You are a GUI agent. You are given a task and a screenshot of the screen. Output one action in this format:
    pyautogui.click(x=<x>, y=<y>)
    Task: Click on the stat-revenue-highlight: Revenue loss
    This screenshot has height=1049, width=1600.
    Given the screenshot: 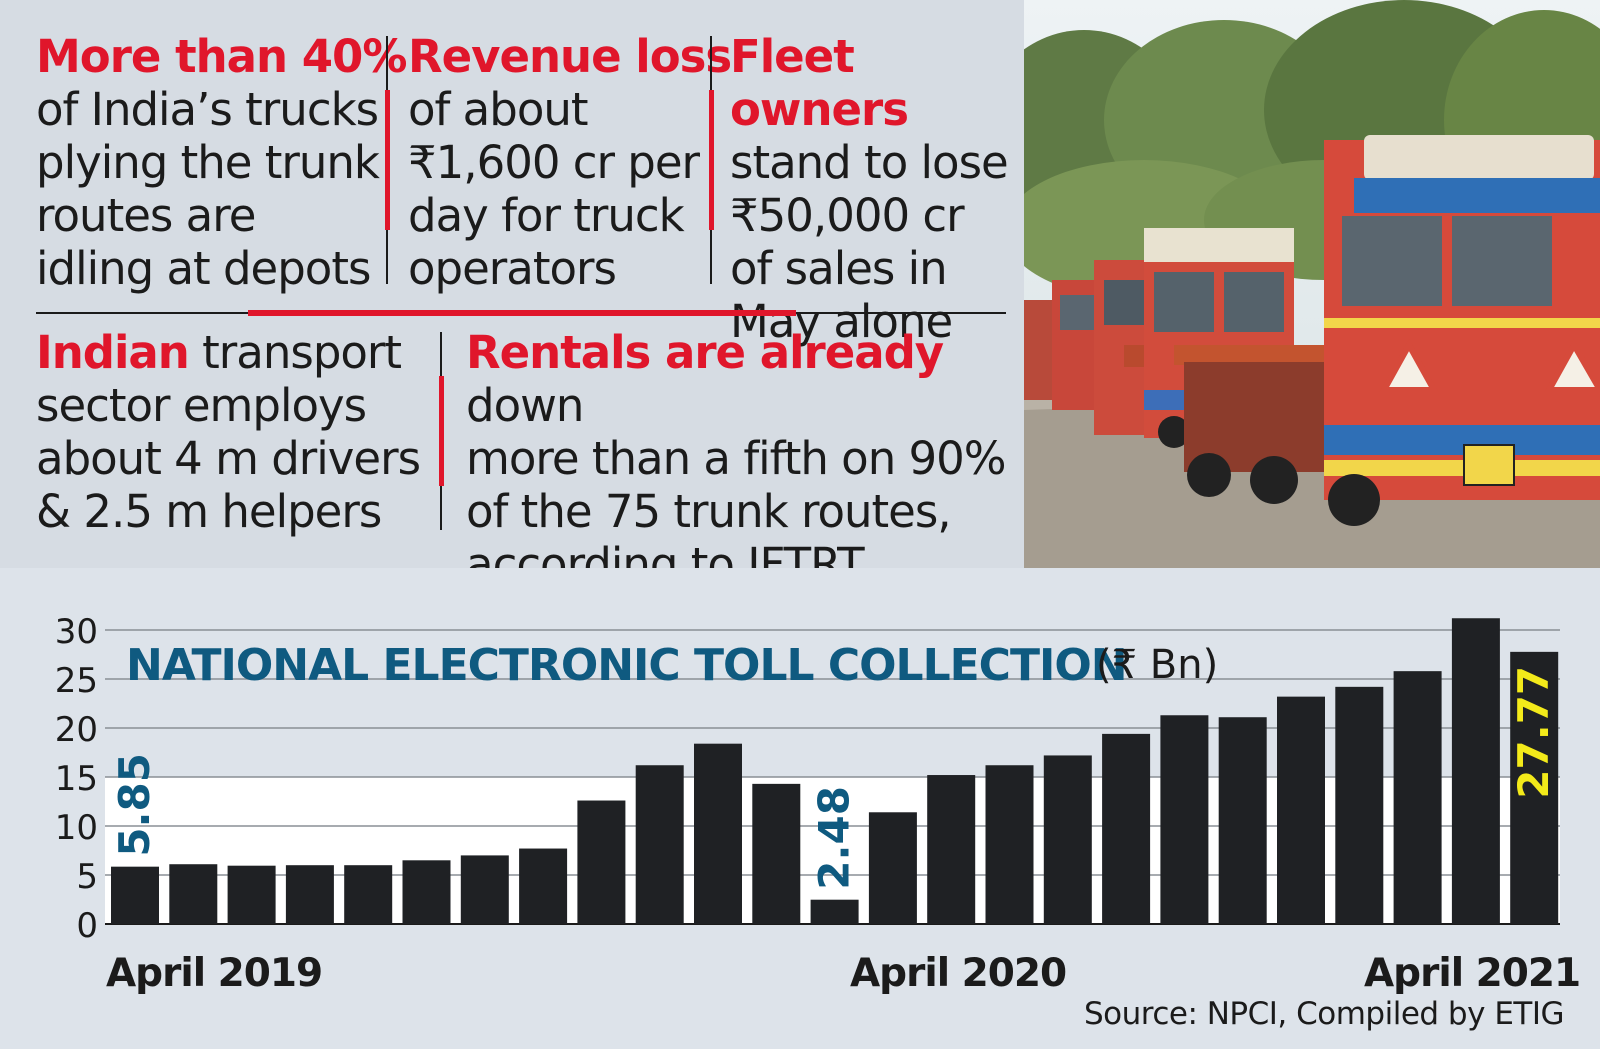 What is the action you would take?
    pyautogui.click(x=570, y=56)
    